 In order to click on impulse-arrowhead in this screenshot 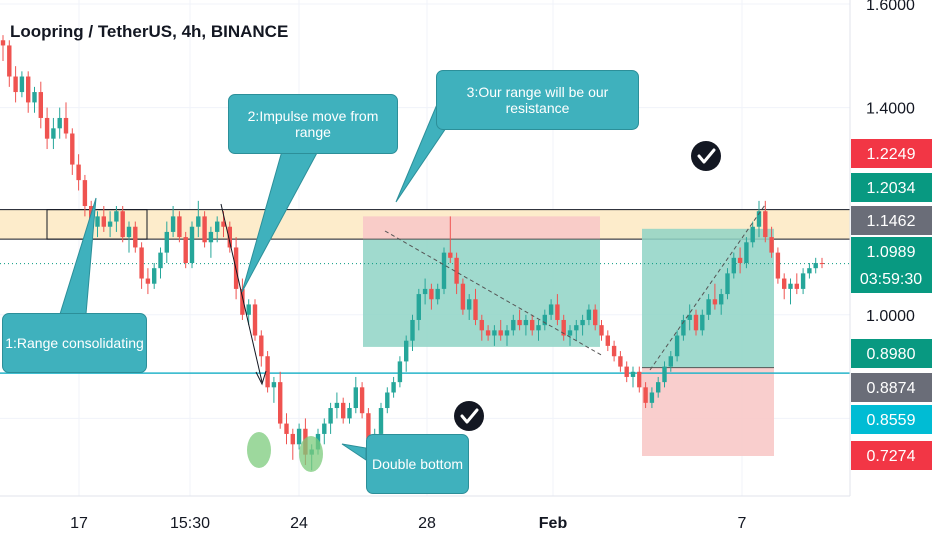, I will do `click(261, 378)`.